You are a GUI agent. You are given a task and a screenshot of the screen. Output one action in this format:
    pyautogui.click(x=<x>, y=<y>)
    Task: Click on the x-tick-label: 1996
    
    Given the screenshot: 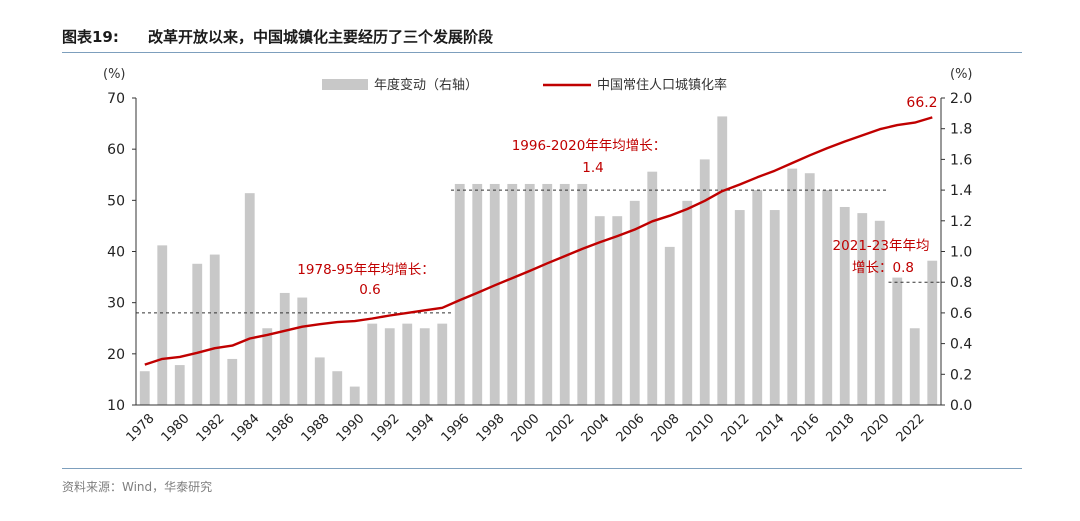 What is the action you would take?
    pyautogui.click(x=456, y=428)
    